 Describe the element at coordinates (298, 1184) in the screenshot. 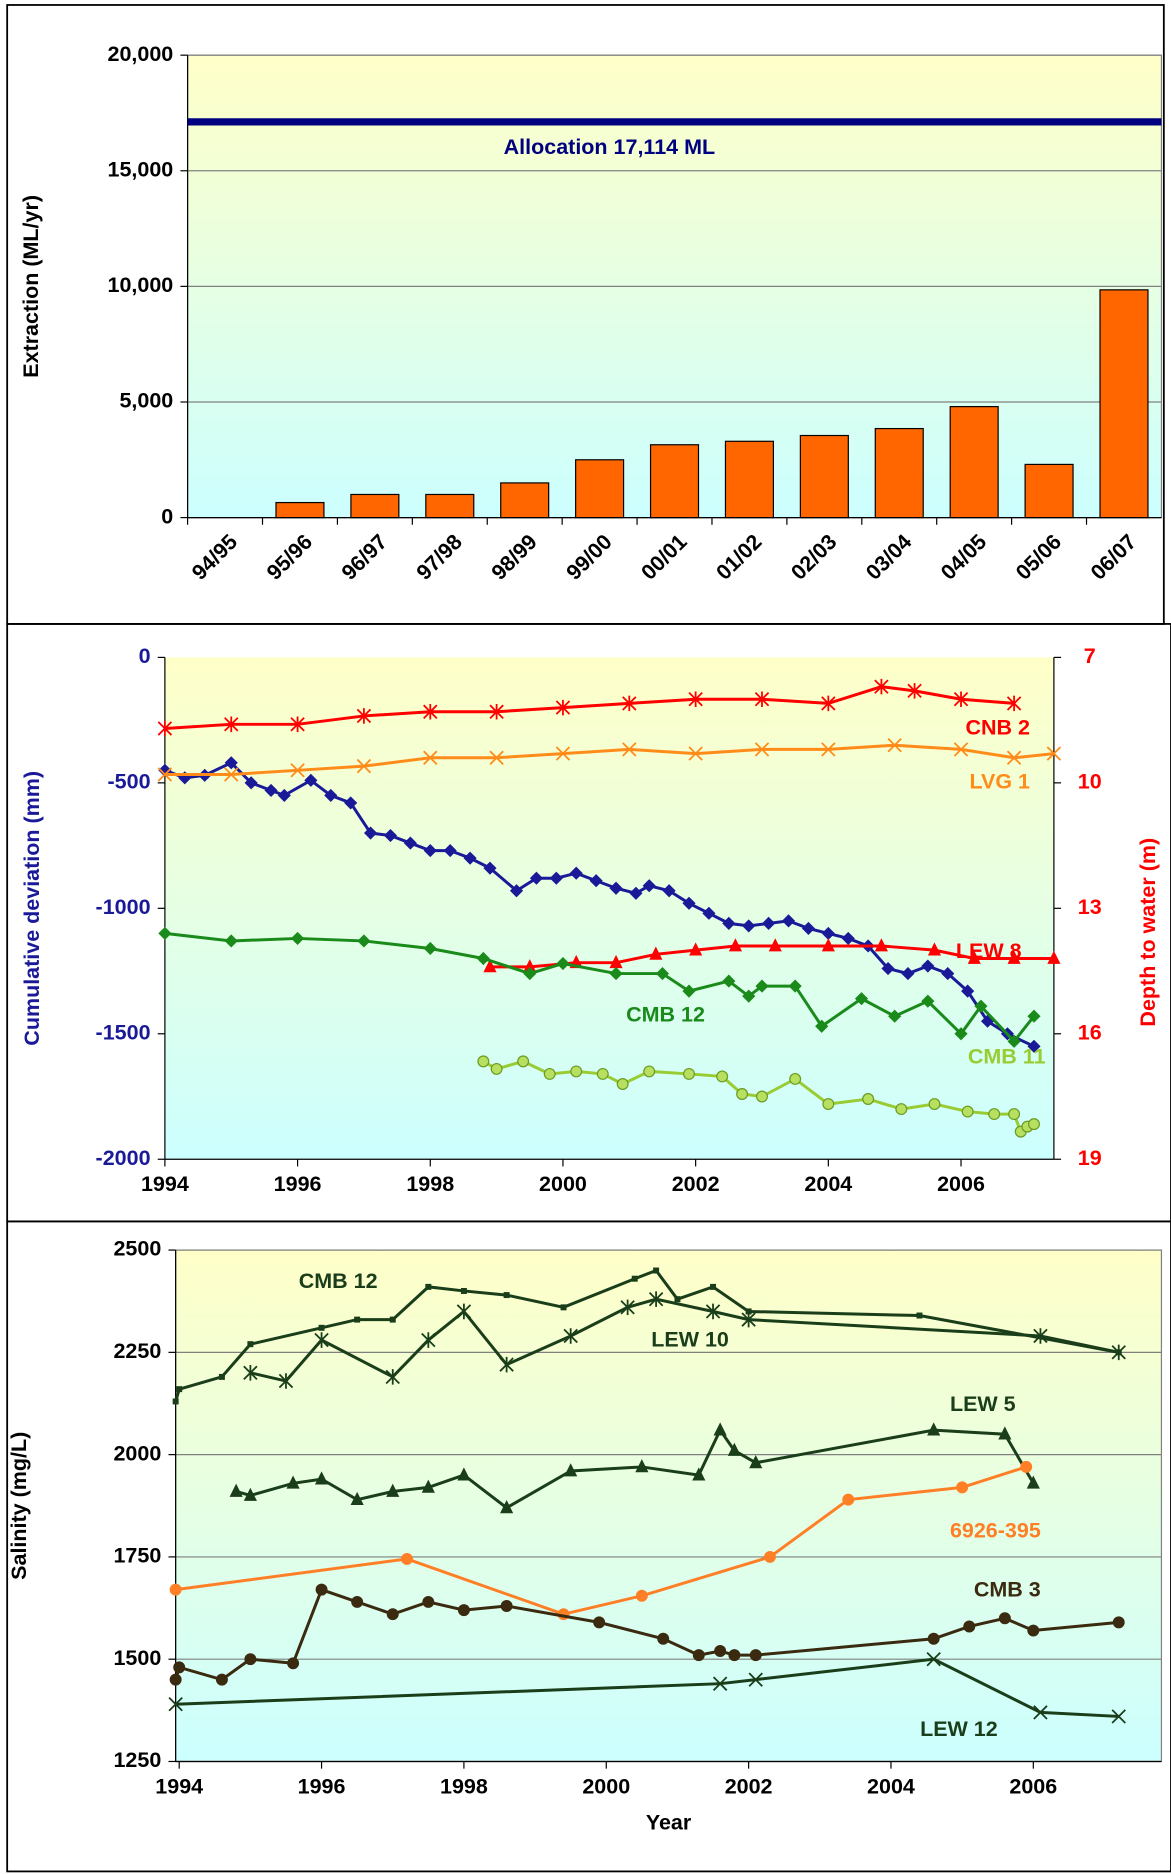

I see `x-tick-label: 1996` at that location.